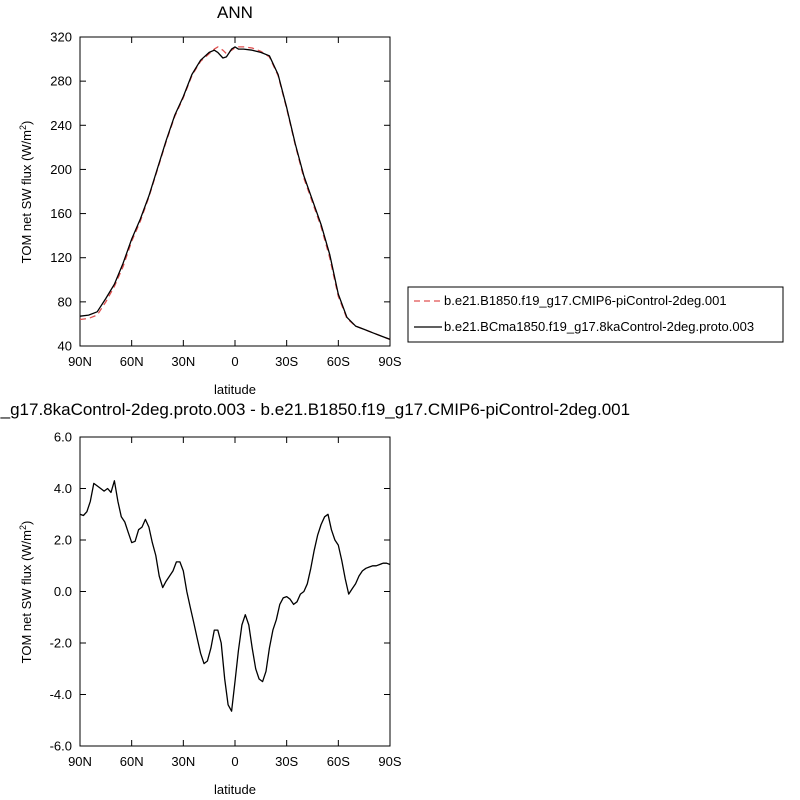 This screenshot has width=800, height=800. What do you see at coordinates (61, 746) in the screenshot?
I see `bottom-y-tick-label: -6.0` at bounding box center [61, 746].